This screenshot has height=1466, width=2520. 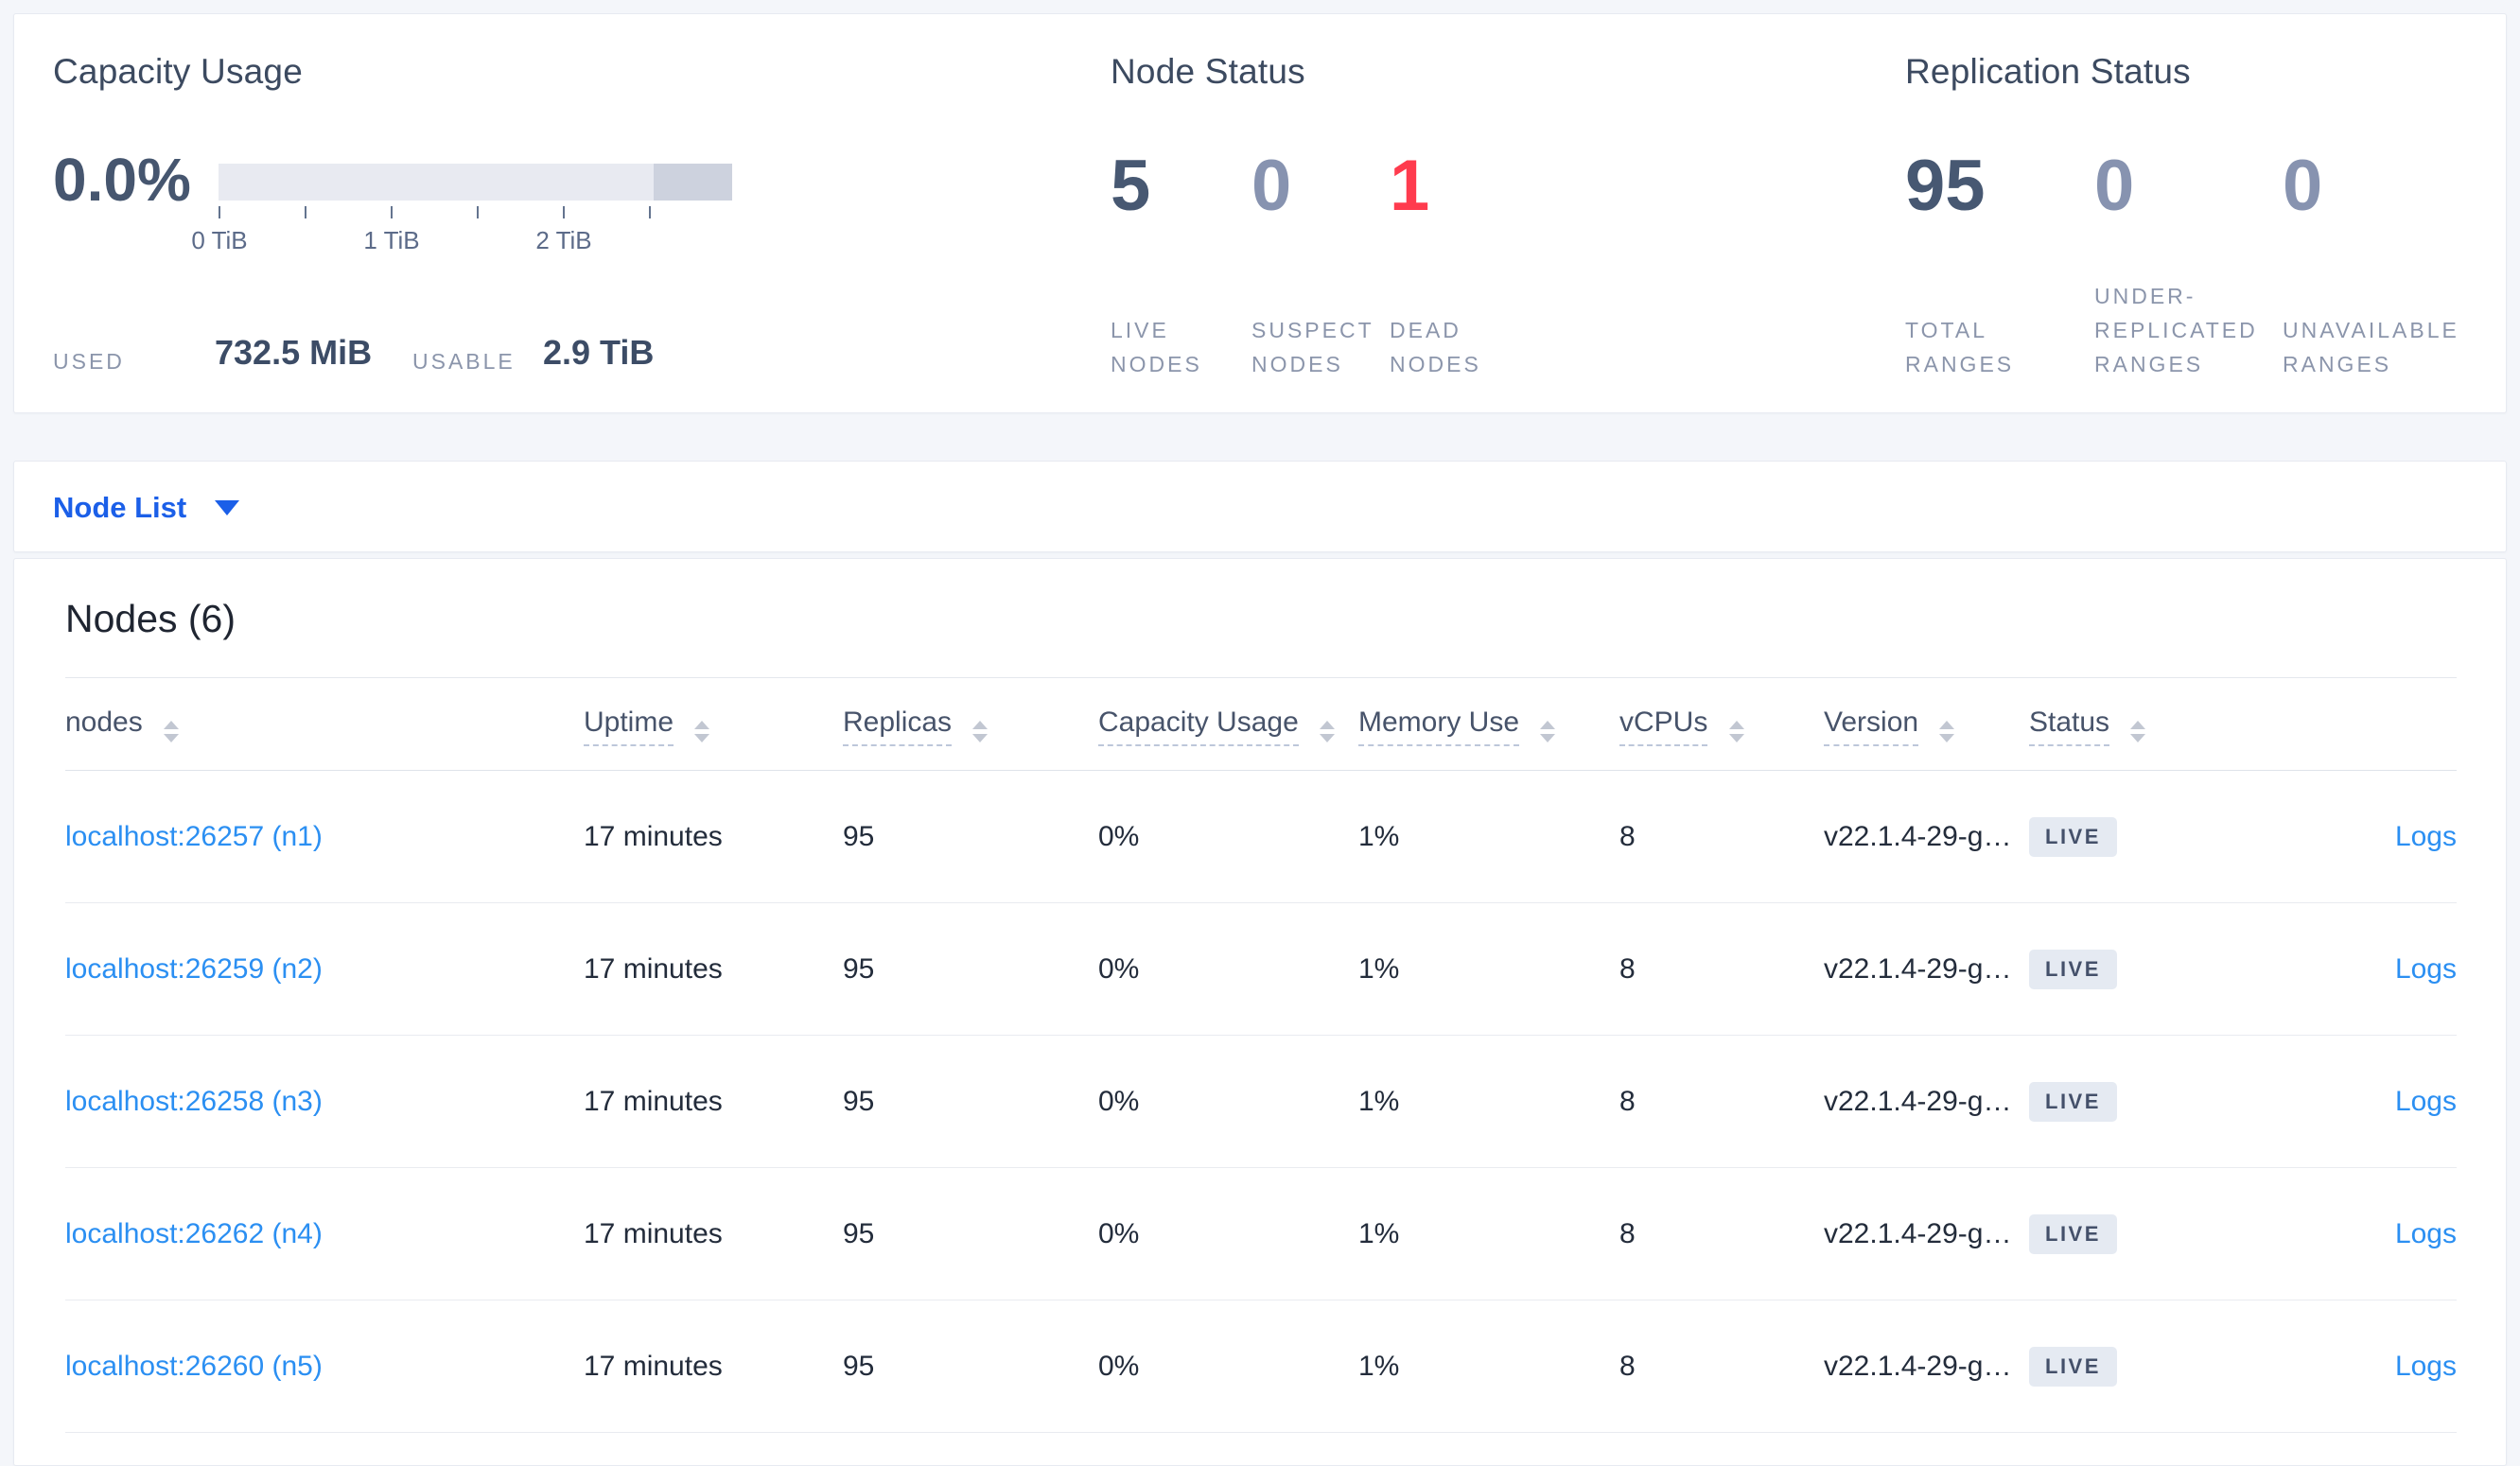 What do you see at coordinates (1946, 186) in the screenshot?
I see `total-ranges-count: 95` at bounding box center [1946, 186].